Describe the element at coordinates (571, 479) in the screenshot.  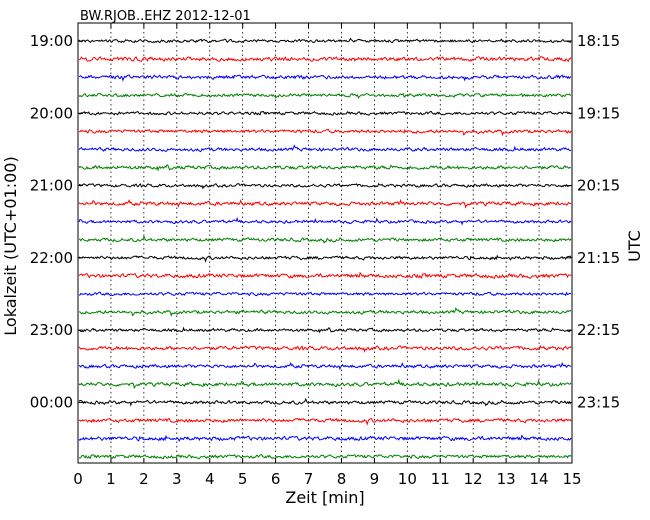
I see `x-tick-label: 15` at that location.